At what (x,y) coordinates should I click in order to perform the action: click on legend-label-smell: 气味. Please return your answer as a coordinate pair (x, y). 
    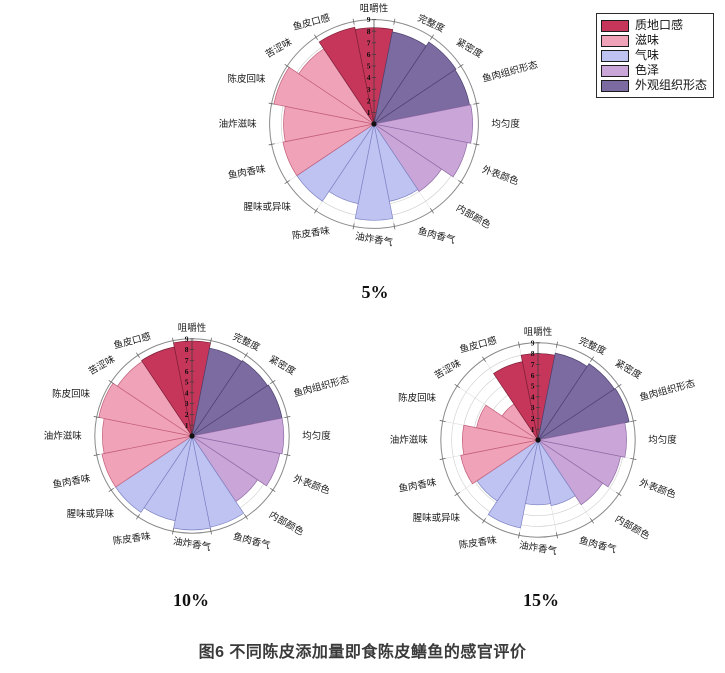
    Looking at the image, I should click on (647, 55).